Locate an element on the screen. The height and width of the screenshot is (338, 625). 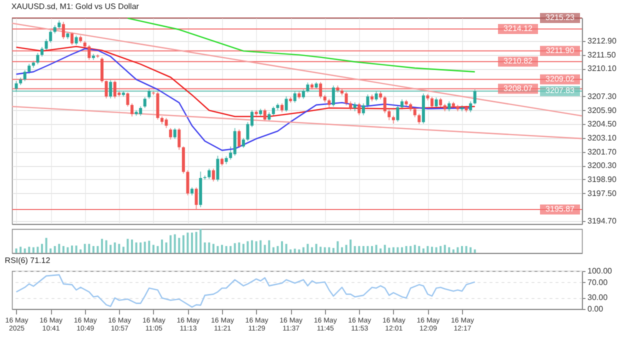
chart-title: RSI(6) 71.12 is located at coordinates (27, 260).